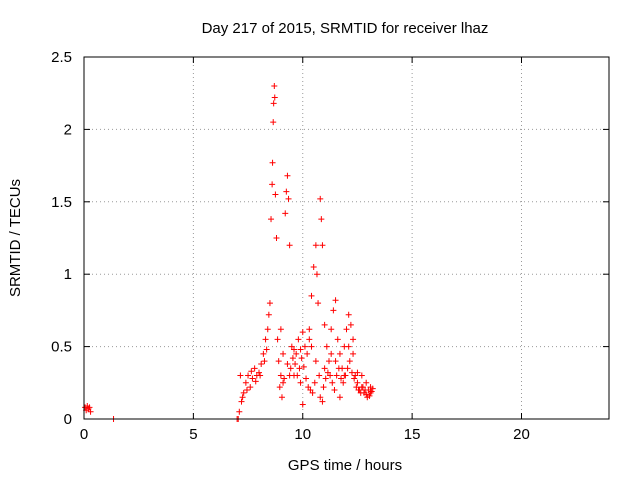 The image size is (640, 480). I want to click on x-tick-label: 5, so click(193, 434).